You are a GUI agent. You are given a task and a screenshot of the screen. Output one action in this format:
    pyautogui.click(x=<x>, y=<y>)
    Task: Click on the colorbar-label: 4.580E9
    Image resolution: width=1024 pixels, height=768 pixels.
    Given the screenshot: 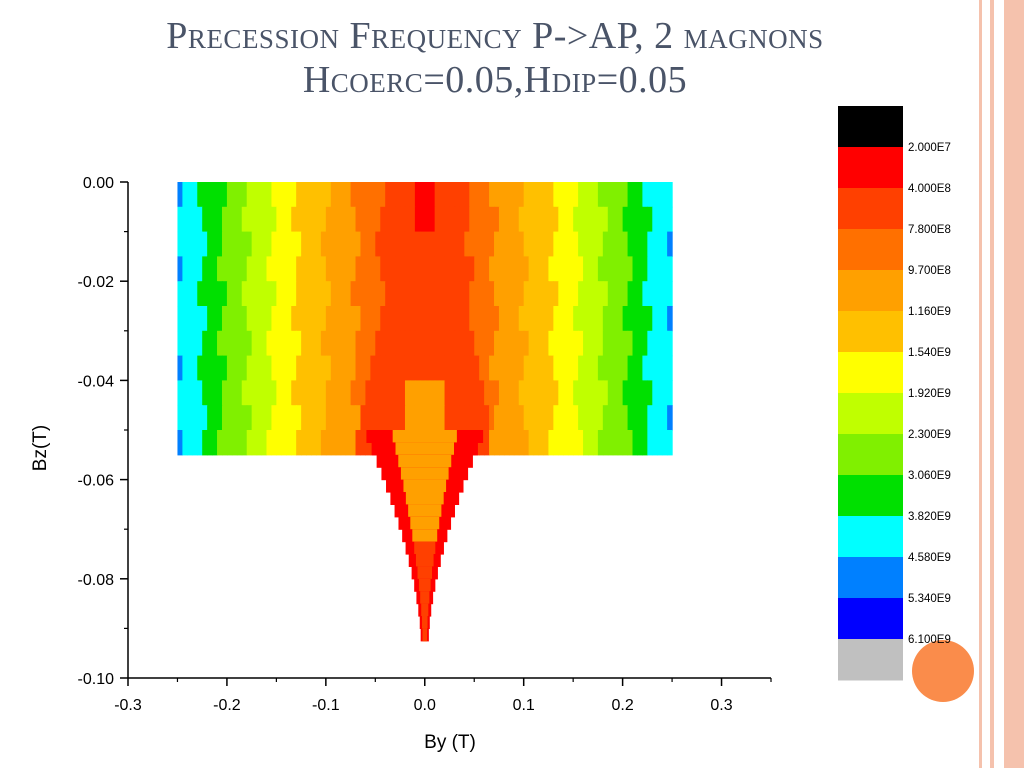 What is the action you would take?
    pyautogui.click(x=929, y=558)
    